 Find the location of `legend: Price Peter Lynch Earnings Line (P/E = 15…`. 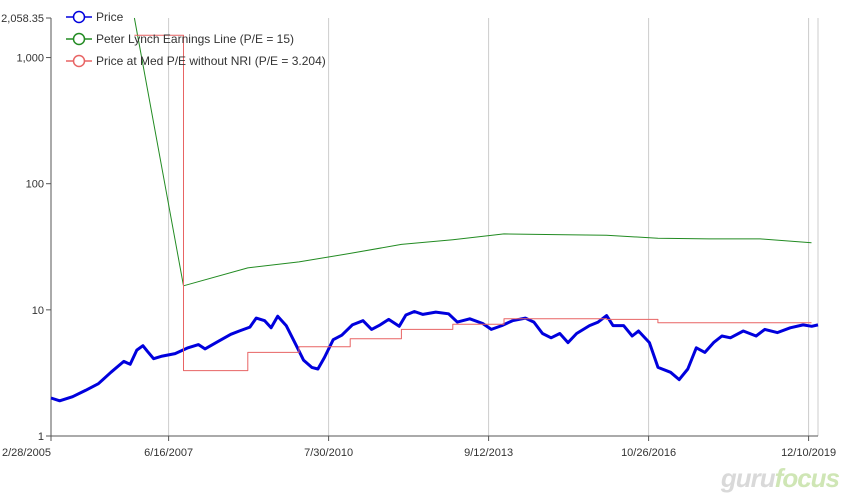

legend: Price Peter Lynch Earnings Line (P/E = 15… is located at coordinates (196, 39).